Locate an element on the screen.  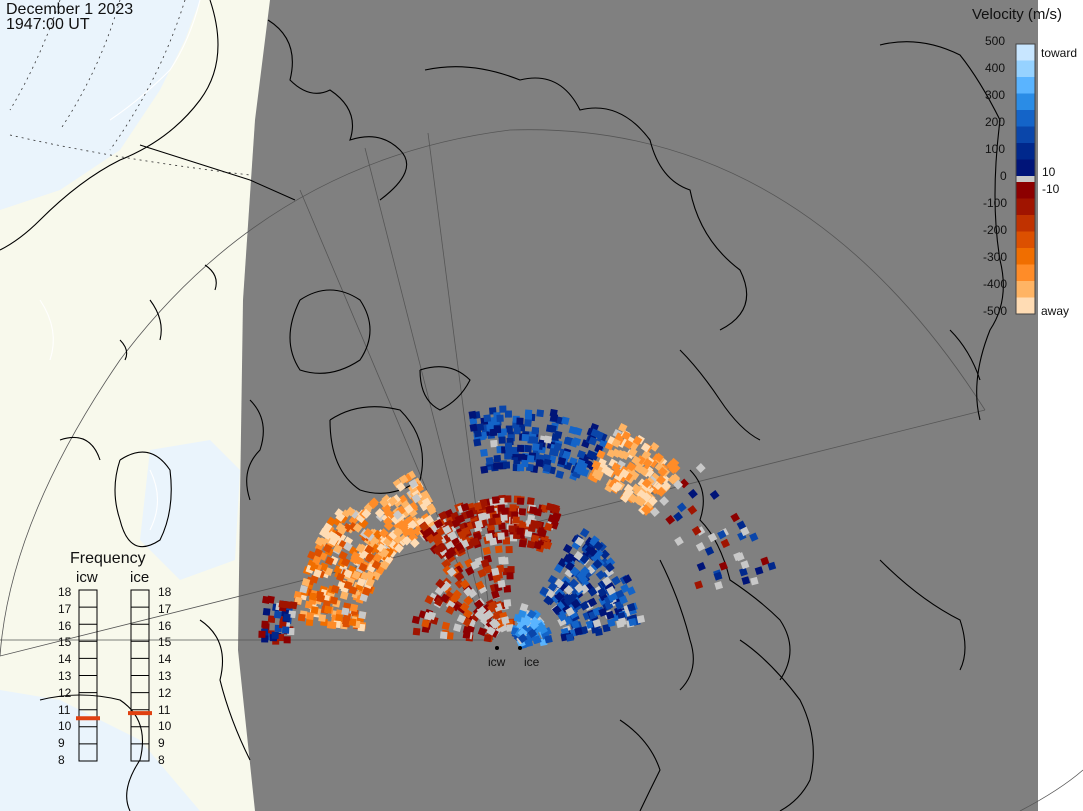
frequency-tick: 17 is located at coordinates (165, 608).